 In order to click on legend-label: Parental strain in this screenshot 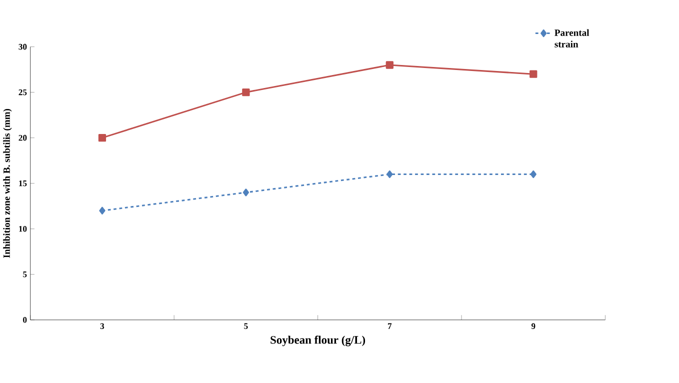, I will do `click(572, 38)`.